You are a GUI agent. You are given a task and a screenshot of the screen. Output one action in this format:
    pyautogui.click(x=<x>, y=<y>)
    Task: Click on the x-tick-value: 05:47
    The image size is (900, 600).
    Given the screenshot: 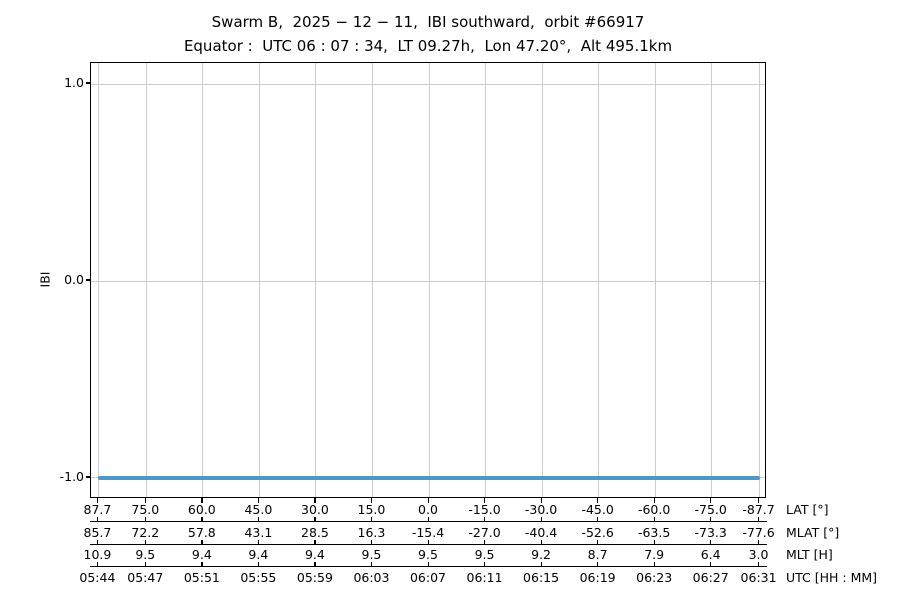 What is the action you would take?
    pyautogui.click(x=145, y=577)
    